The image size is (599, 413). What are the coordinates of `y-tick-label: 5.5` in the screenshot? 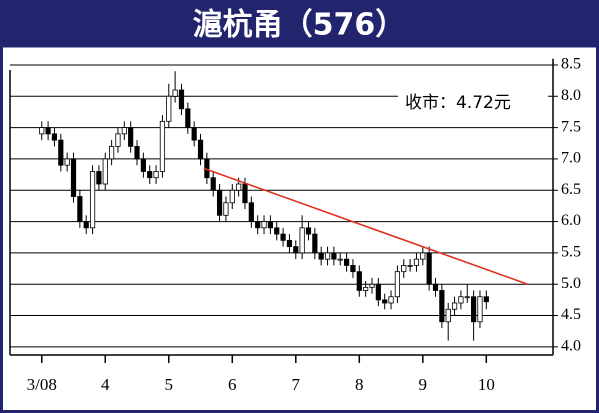 It's located at (571, 252).